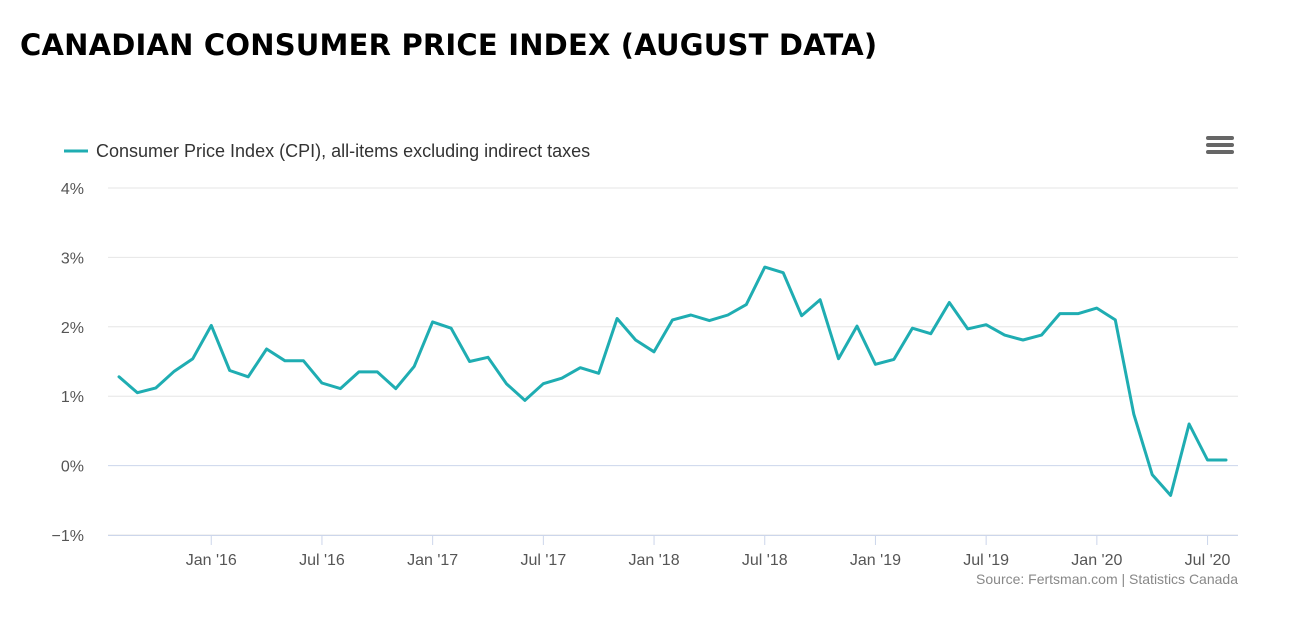 Image resolution: width=1300 pixels, height=628 pixels. What do you see at coordinates (986, 560) in the screenshot?
I see `x-tick-label: Jul '19` at bounding box center [986, 560].